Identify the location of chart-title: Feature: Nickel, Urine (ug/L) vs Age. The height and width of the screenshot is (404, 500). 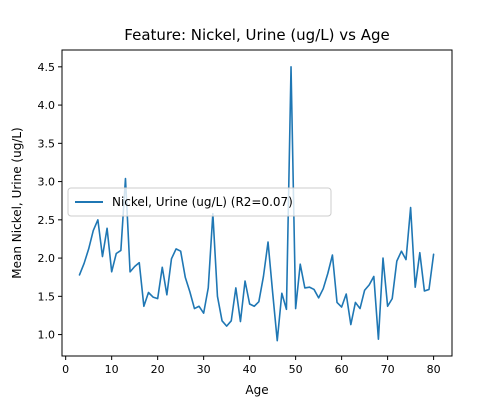
(256, 35).